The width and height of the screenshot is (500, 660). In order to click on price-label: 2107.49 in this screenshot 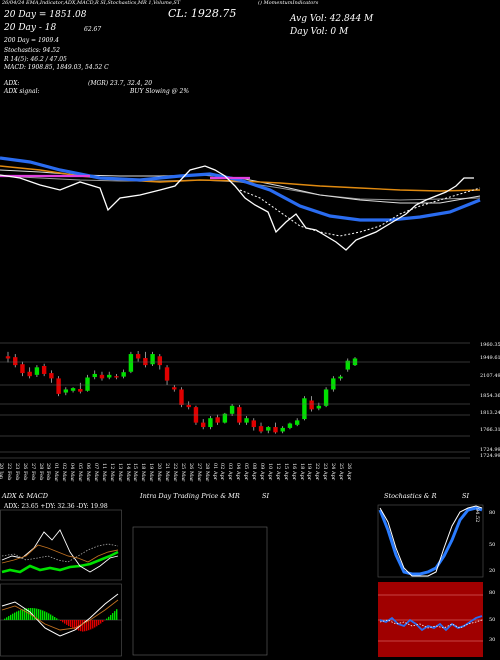, I will do `click(490, 376)`.